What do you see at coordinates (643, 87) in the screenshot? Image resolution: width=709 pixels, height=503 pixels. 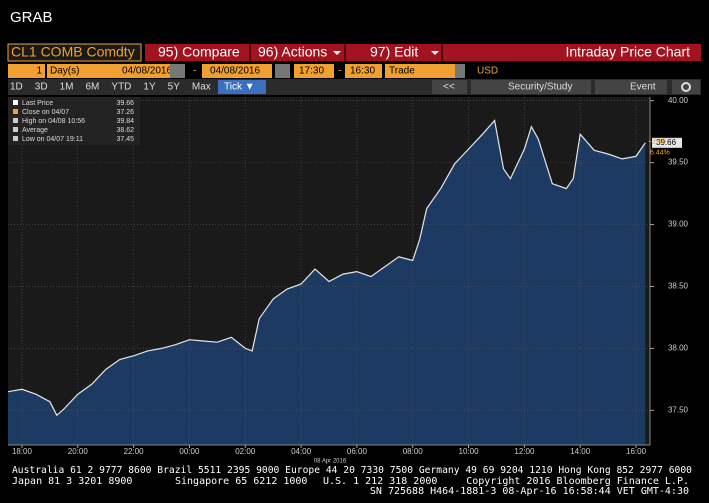 I see `event-button: Event` at bounding box center [643, 87].